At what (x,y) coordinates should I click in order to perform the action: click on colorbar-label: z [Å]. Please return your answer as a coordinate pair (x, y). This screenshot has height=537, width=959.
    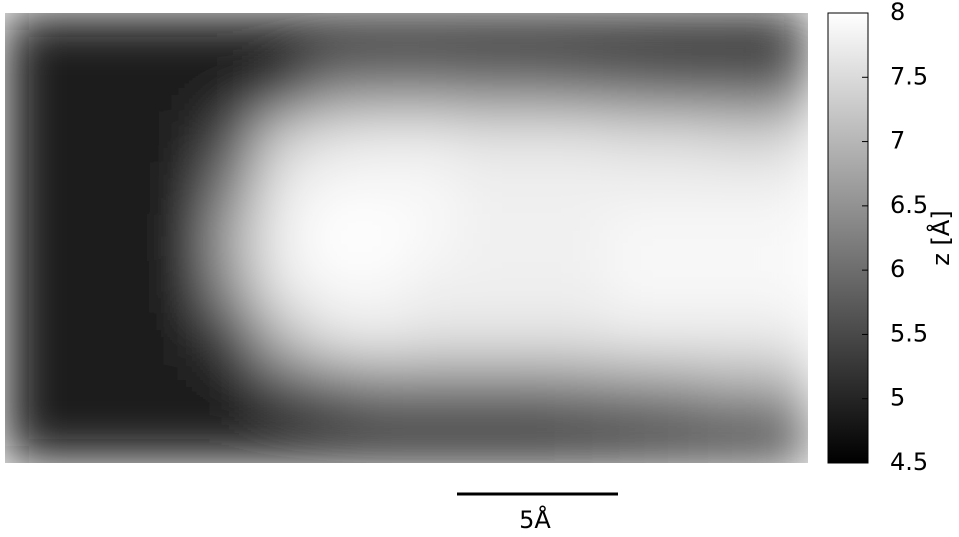
    Looking at the image, I should click on (940, 237).